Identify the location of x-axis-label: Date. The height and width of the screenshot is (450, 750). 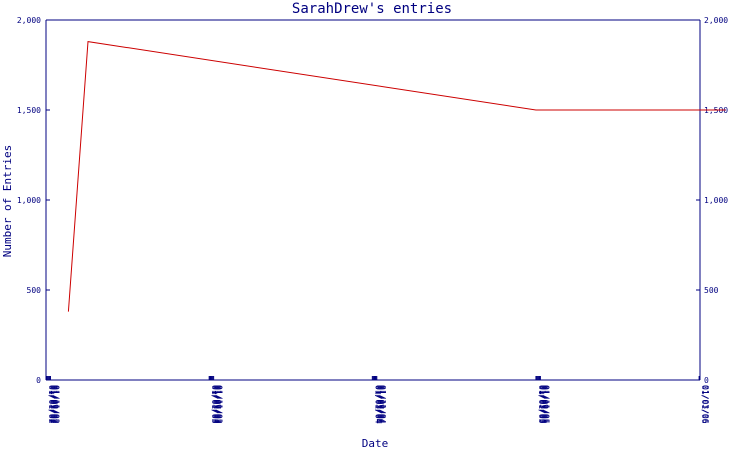
(375, 443).